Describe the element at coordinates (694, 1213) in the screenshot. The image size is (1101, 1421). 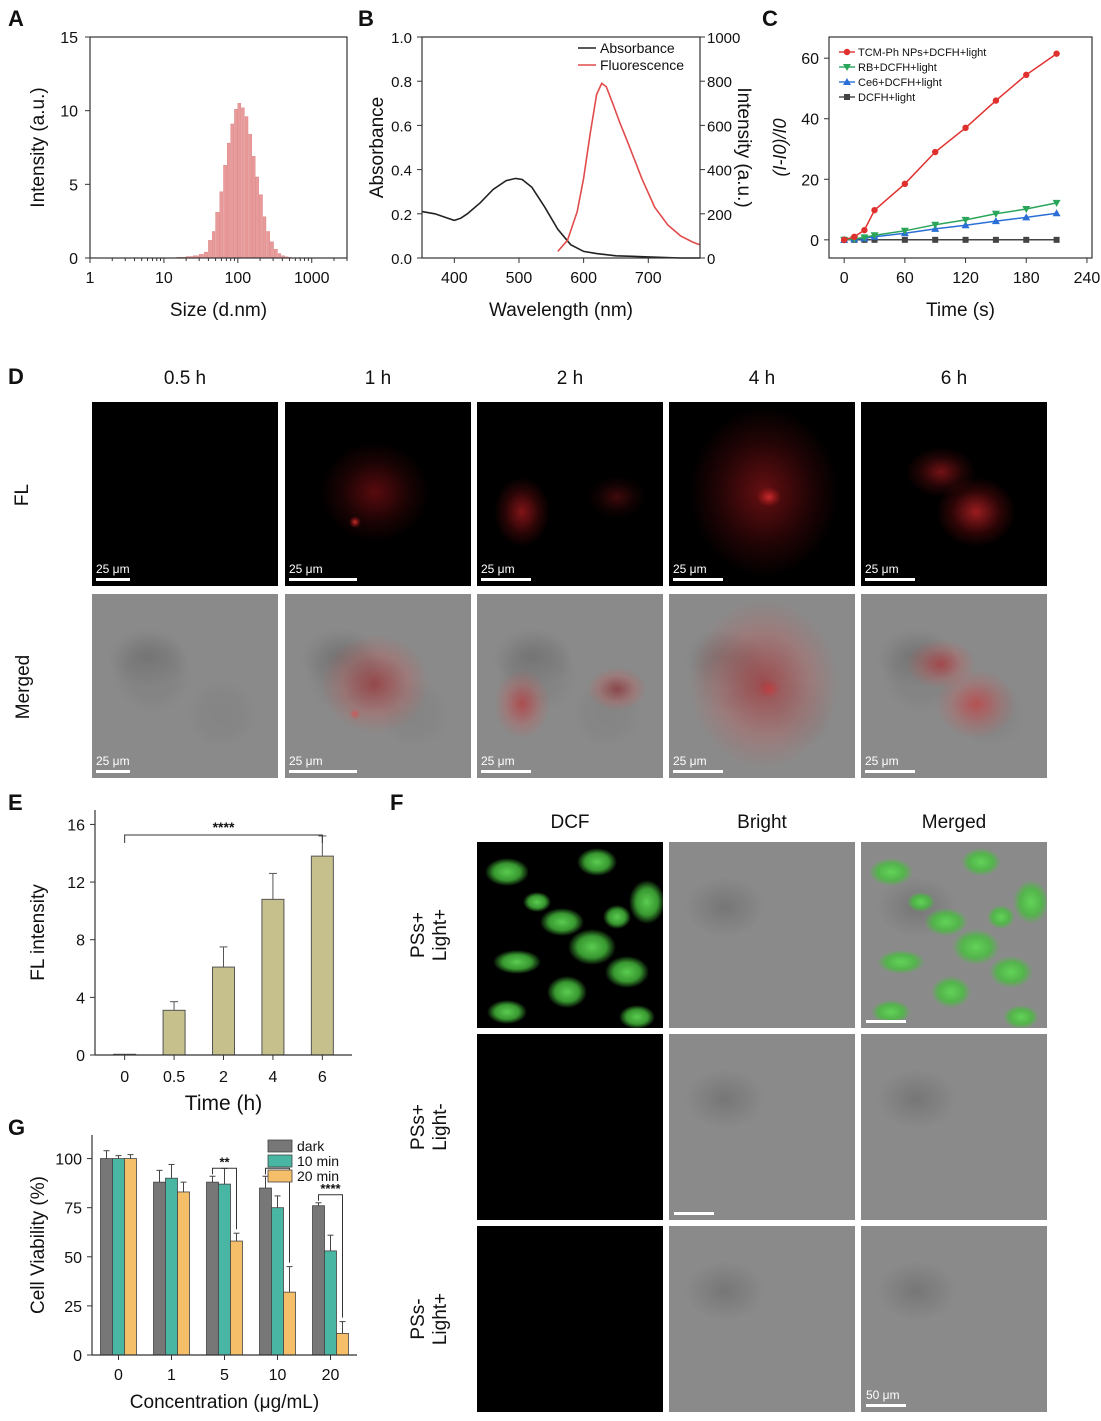
I see `scalebar-f` at that location.